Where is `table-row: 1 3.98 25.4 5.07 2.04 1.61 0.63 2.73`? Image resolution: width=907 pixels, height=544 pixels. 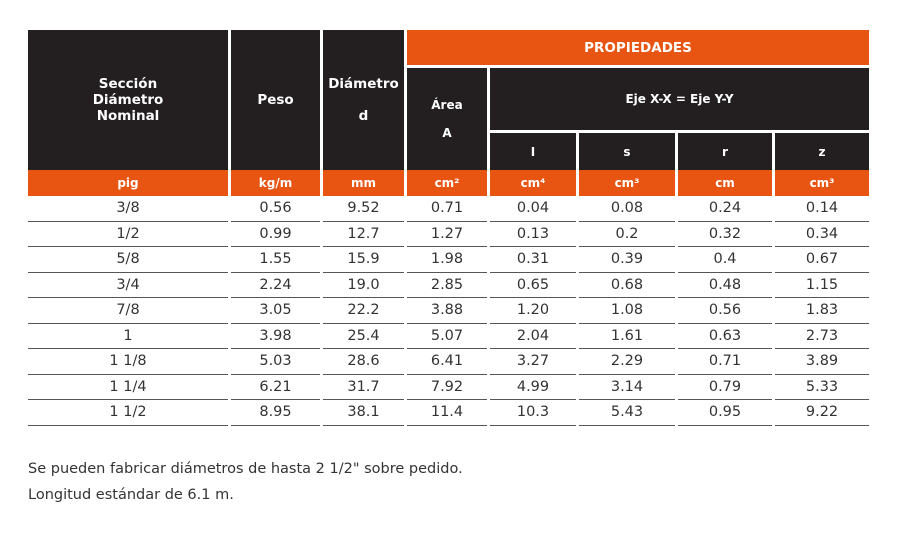
table-row: 1 3.98 25.4 5.07 2.04 1.61 0.63 2.73 is located at coordinates (449, 336).